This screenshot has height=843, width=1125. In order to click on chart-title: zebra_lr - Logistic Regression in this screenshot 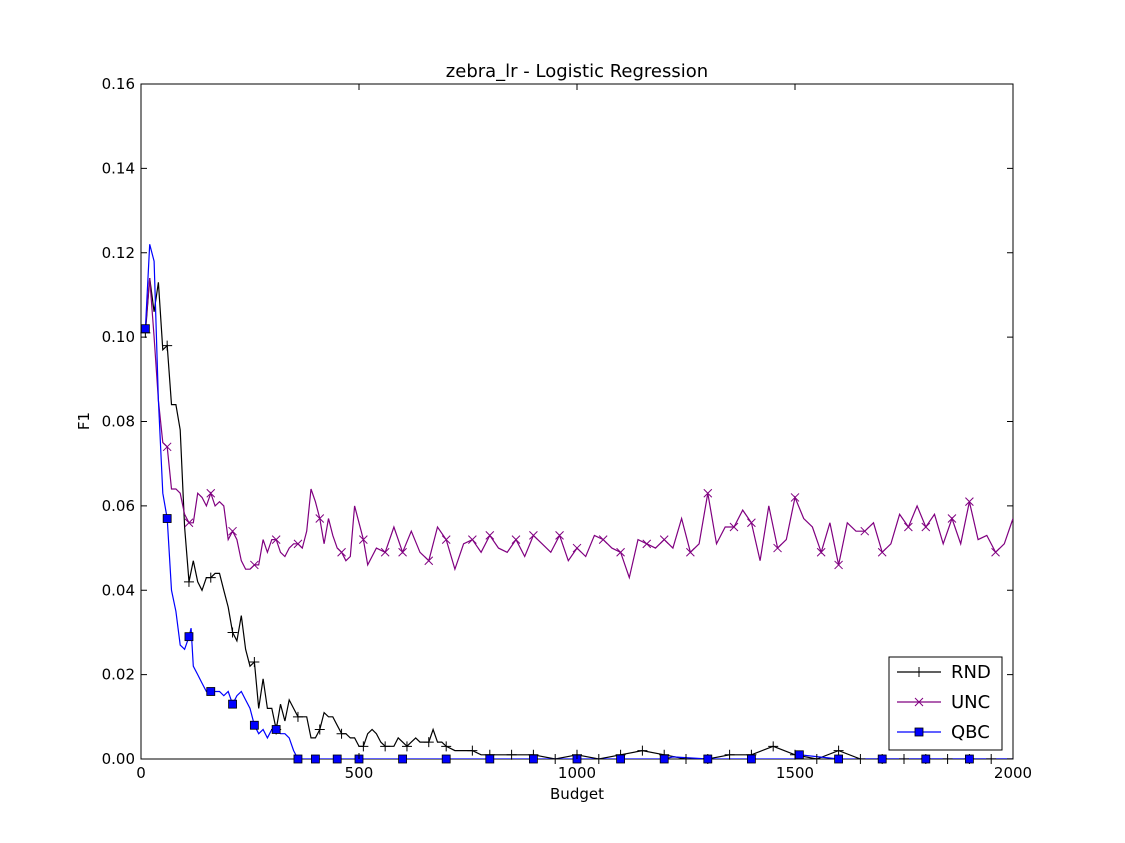, I will do `click(577, 71)`.